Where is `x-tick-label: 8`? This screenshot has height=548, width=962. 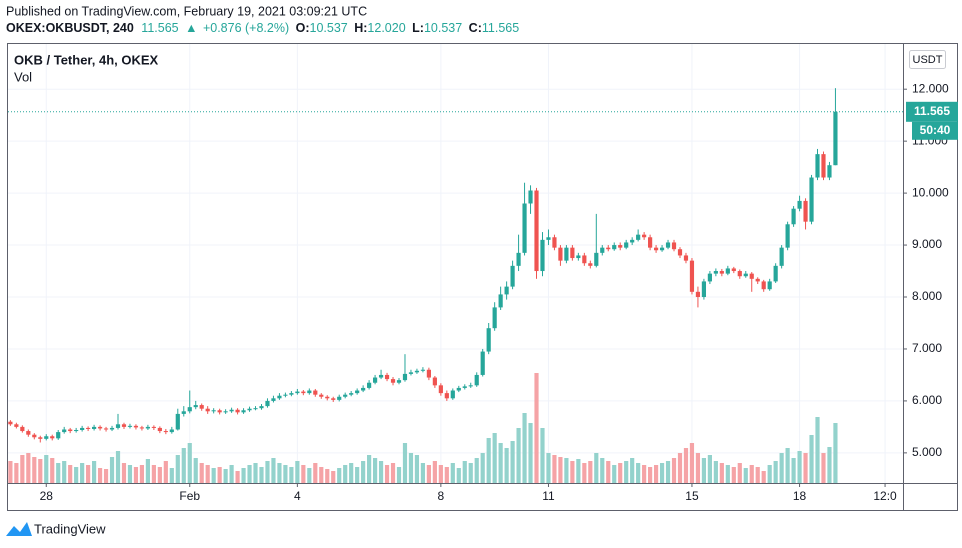 x-tick-label: 8 is located at coordinates (441, 496).